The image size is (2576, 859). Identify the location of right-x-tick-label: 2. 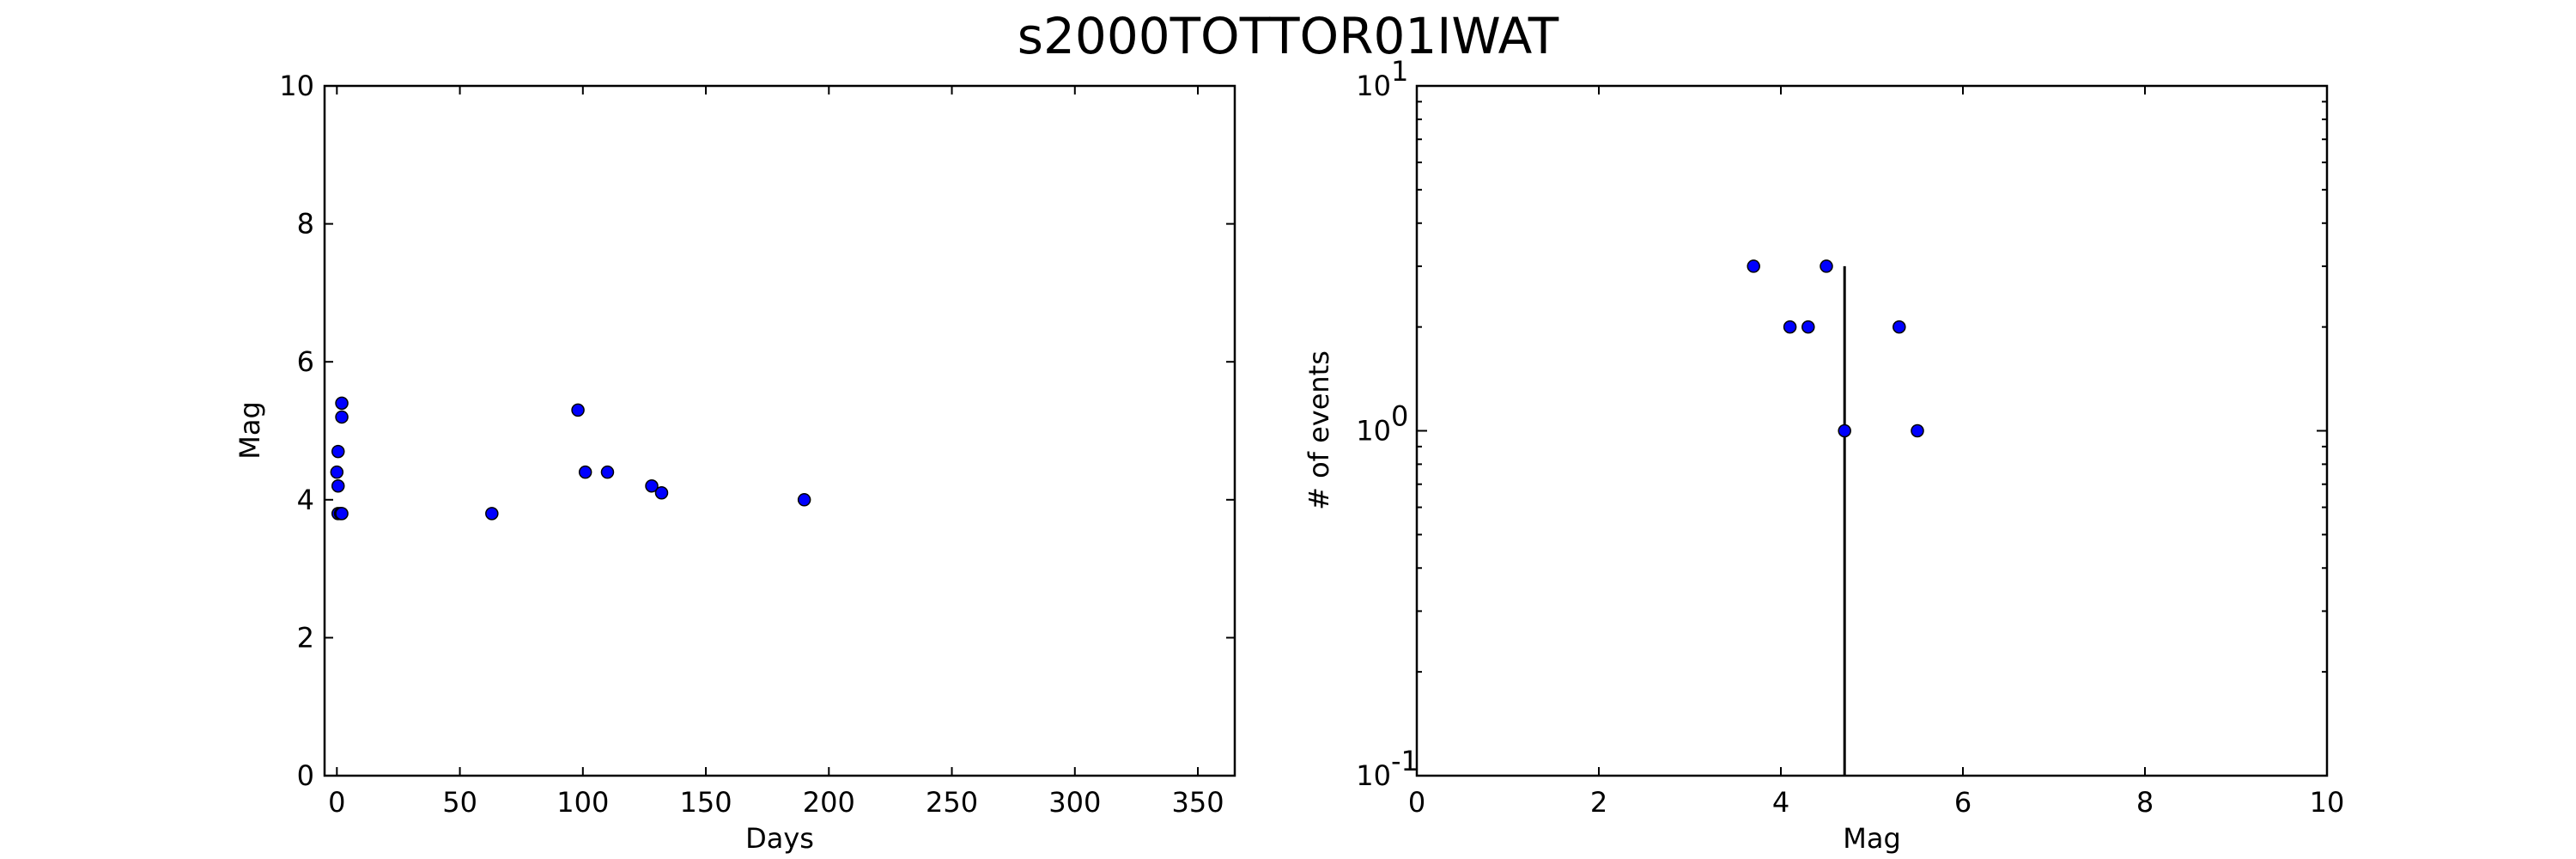
(1598, 803).